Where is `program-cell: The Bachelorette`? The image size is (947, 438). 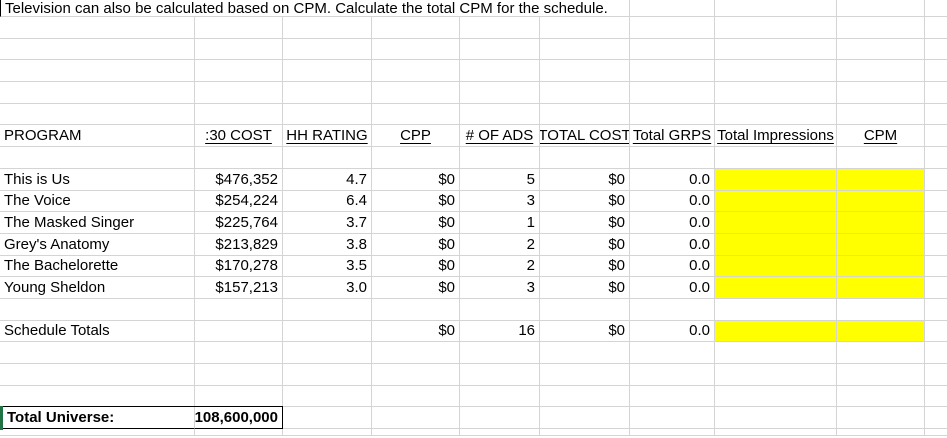
program-cell: The Bachelorette is located at coordinates (97, 266).